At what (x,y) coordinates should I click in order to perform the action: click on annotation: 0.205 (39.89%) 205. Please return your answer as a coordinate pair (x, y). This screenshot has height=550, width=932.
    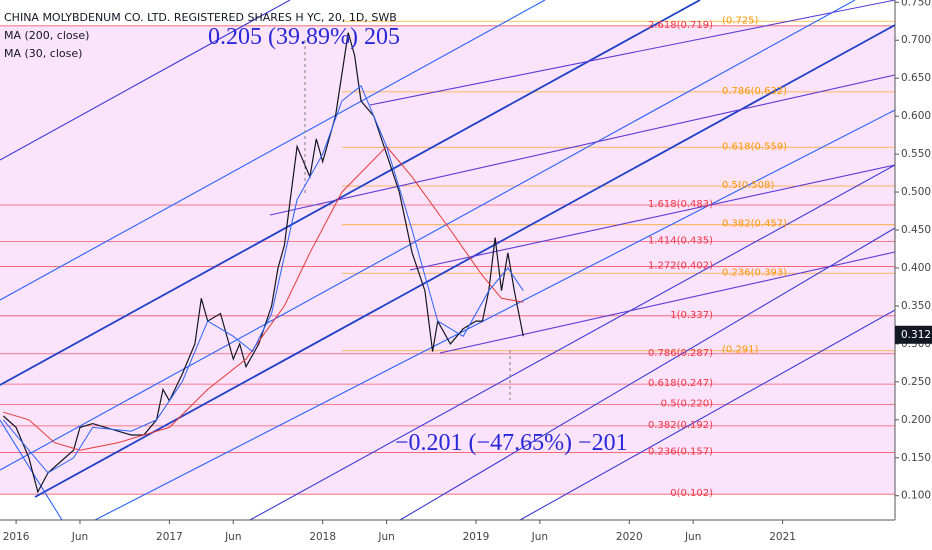
    Looking at the image, I should click on (304, 37).